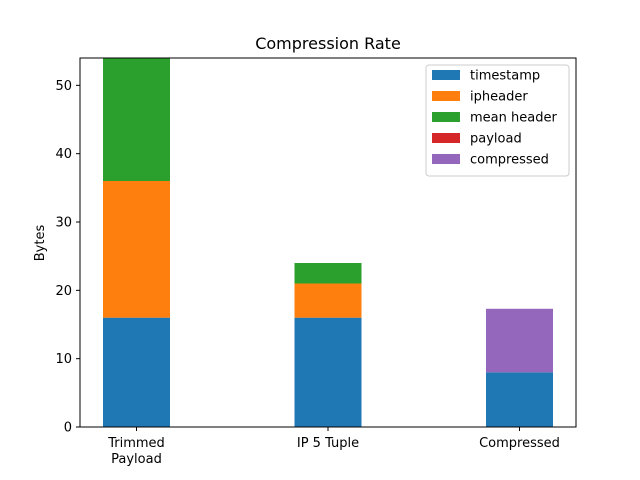  I want to click on chart-title: Compression Rate, so click(328, 43).